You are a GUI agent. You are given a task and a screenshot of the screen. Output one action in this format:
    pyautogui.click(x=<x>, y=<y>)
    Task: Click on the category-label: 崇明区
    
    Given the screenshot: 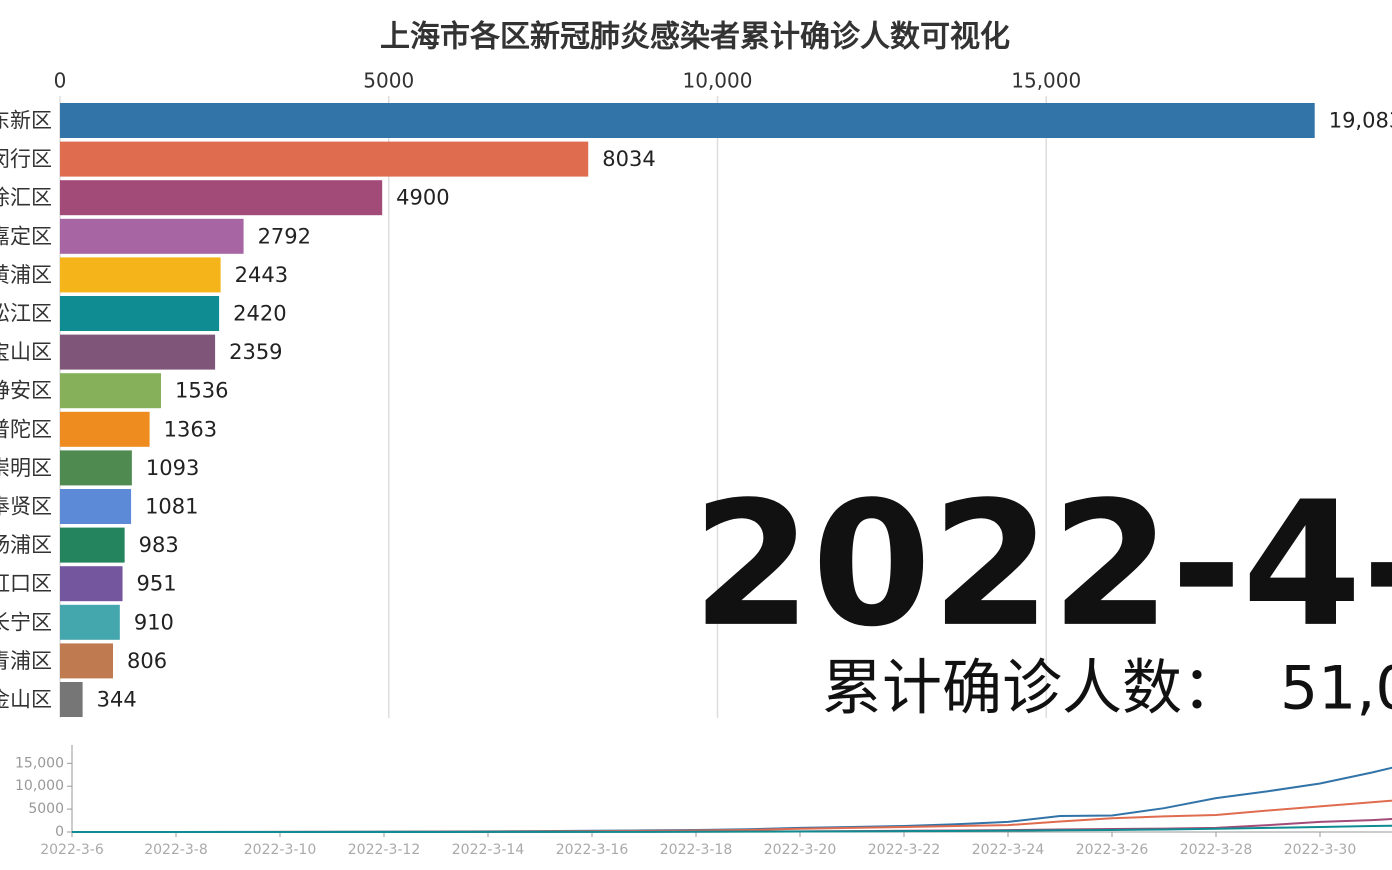 What is the action you would take?
    pyautogui.click(x=26, y=468)
    